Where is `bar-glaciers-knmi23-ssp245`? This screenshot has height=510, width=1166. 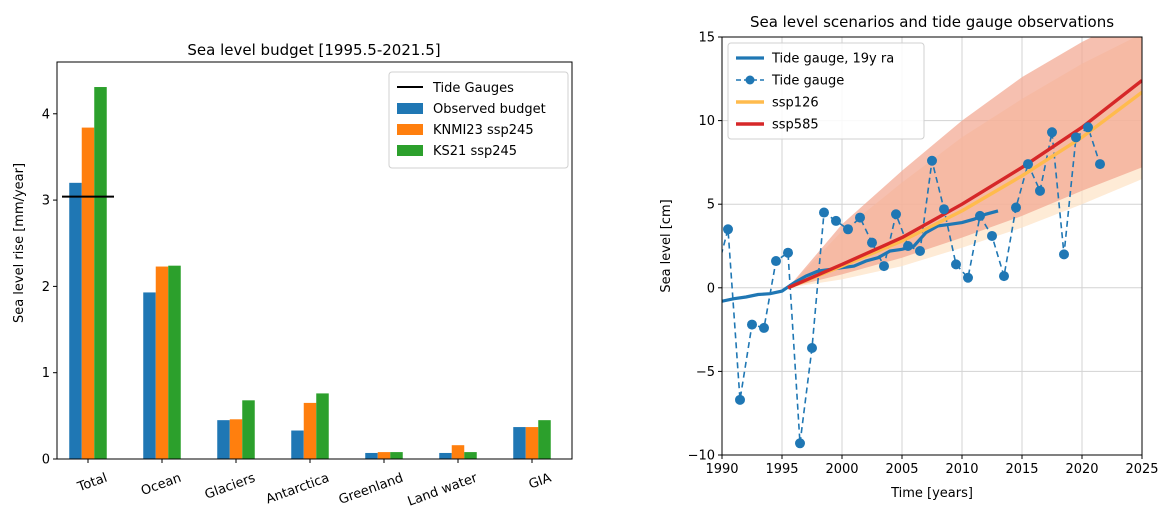 bar-glaciers-knmi23-ssp245 is located at coordinates (236, 439).